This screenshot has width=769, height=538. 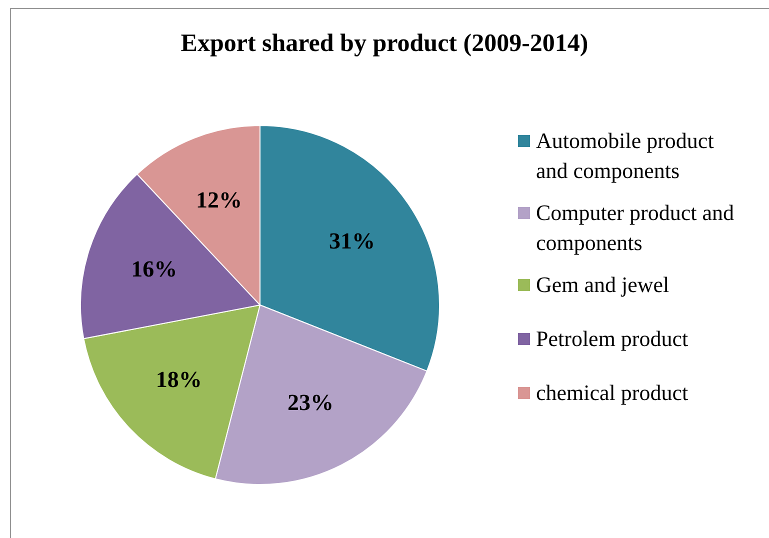 I want to click on legend-label: Petrolem product, so click(x=612, y=339).